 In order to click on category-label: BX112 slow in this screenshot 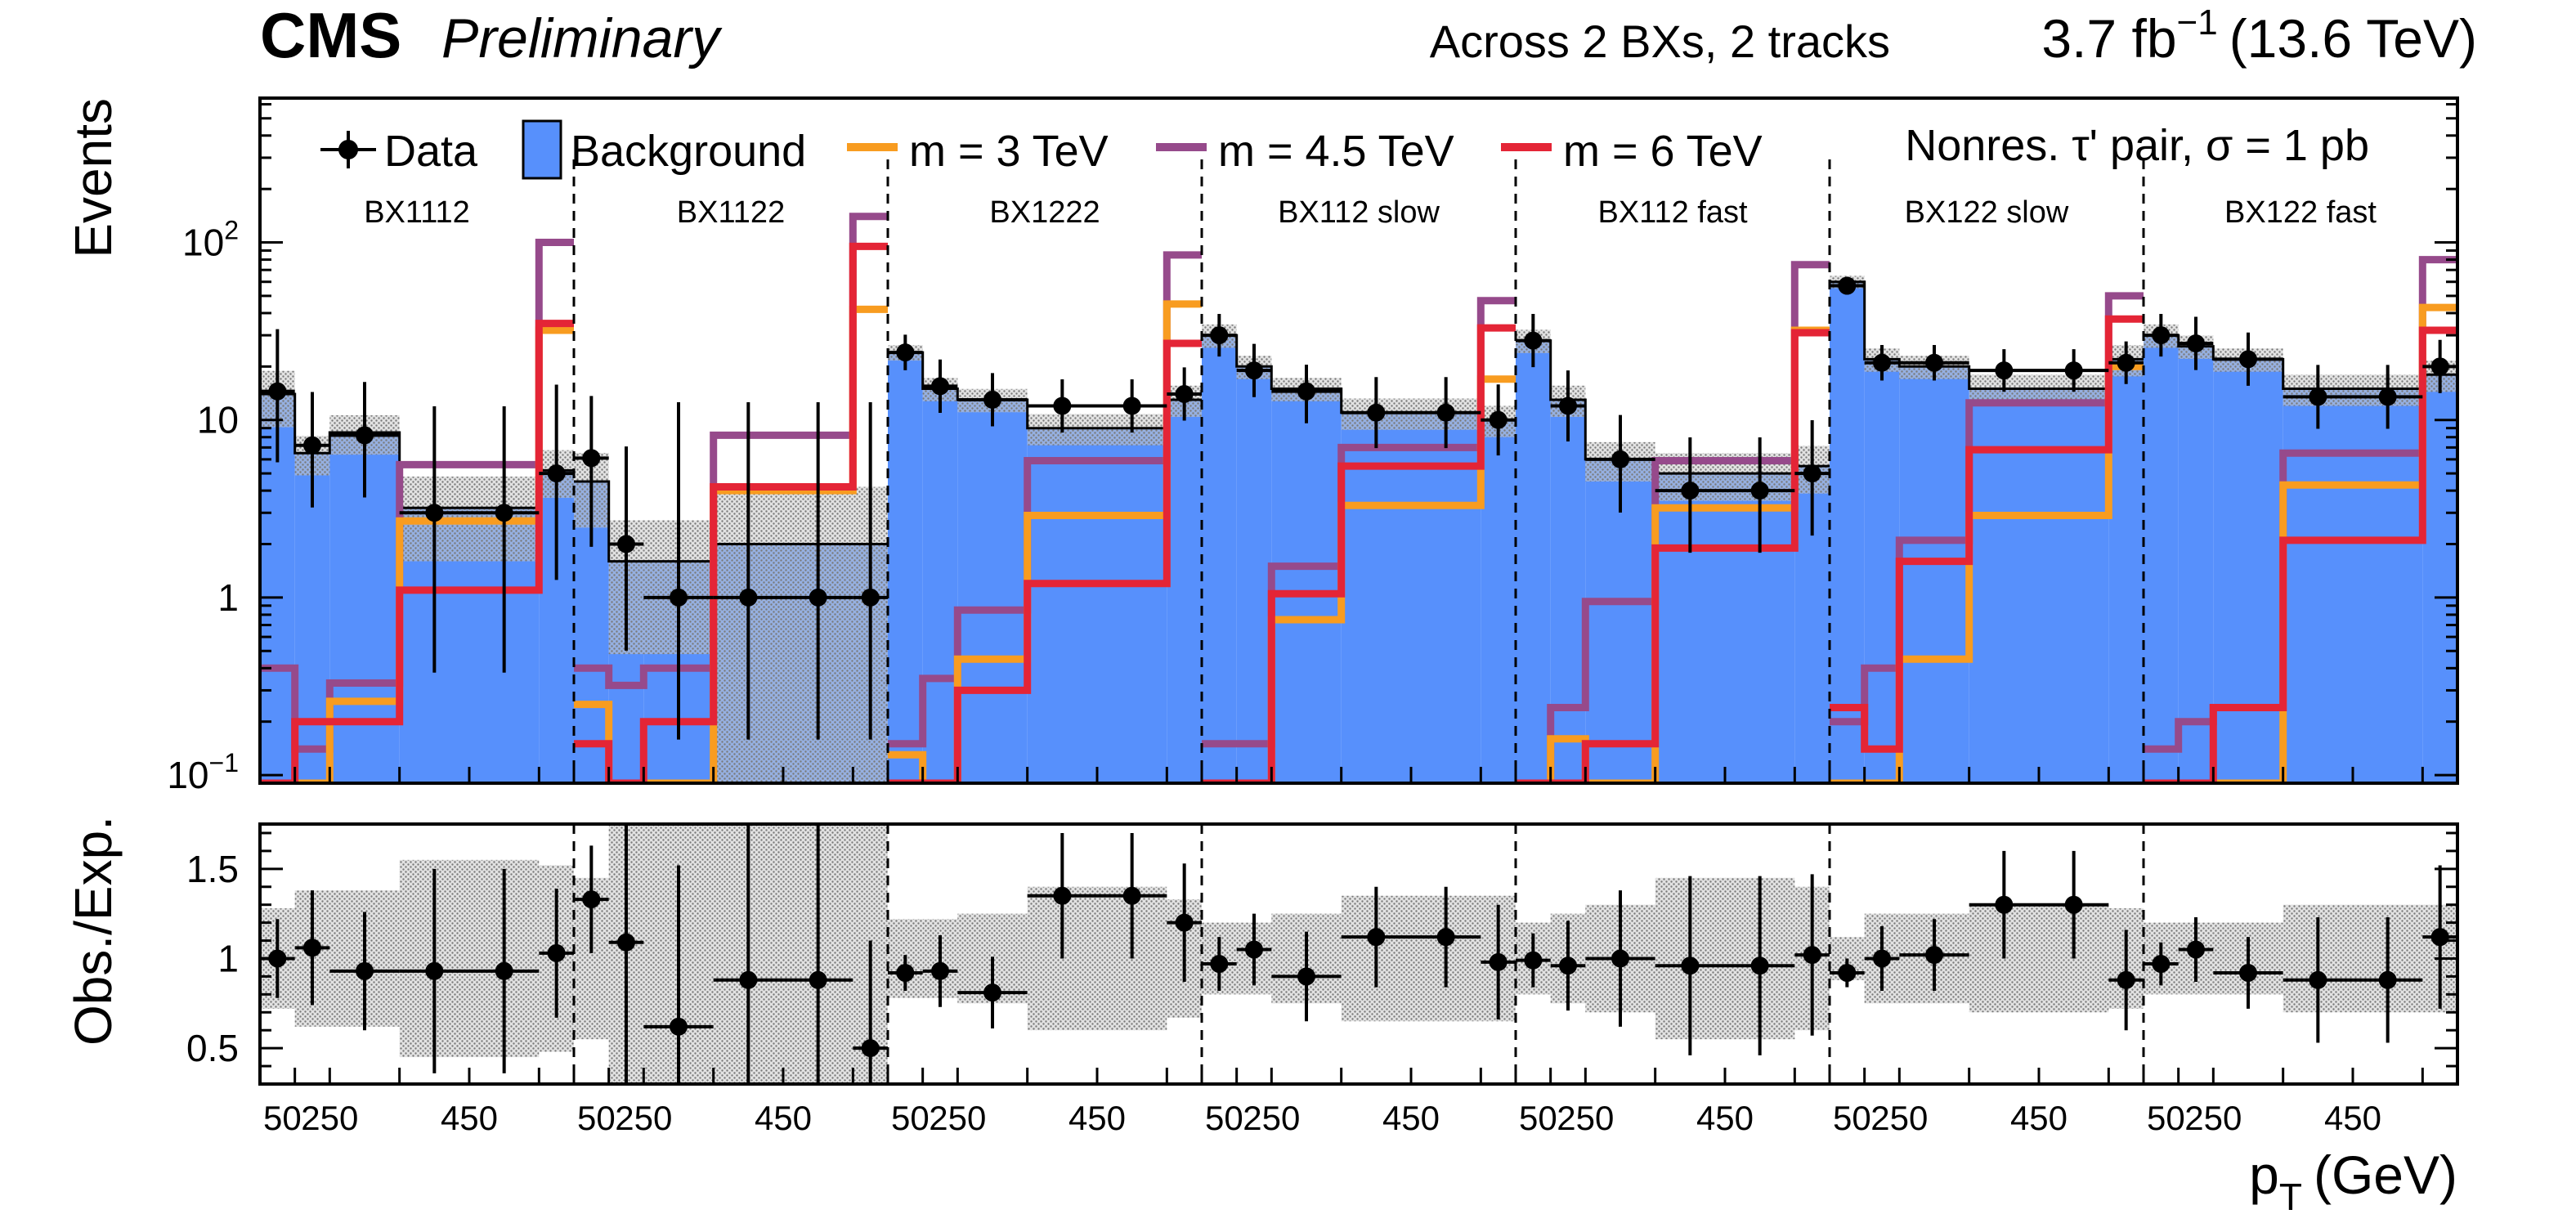, I will do `click(1359, 212)`.